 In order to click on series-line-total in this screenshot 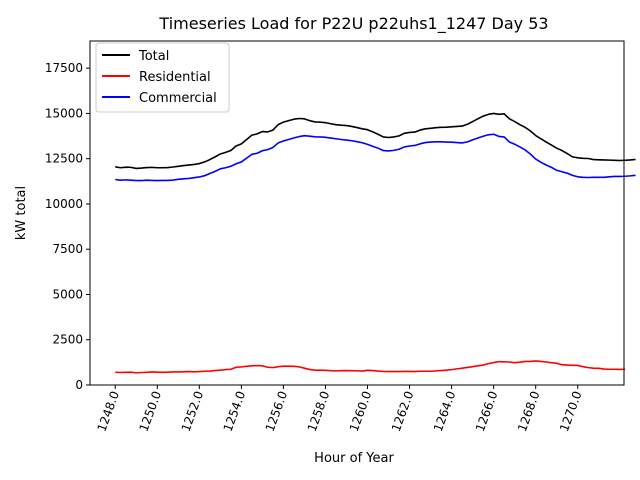, I will do `click(375, 141)`.